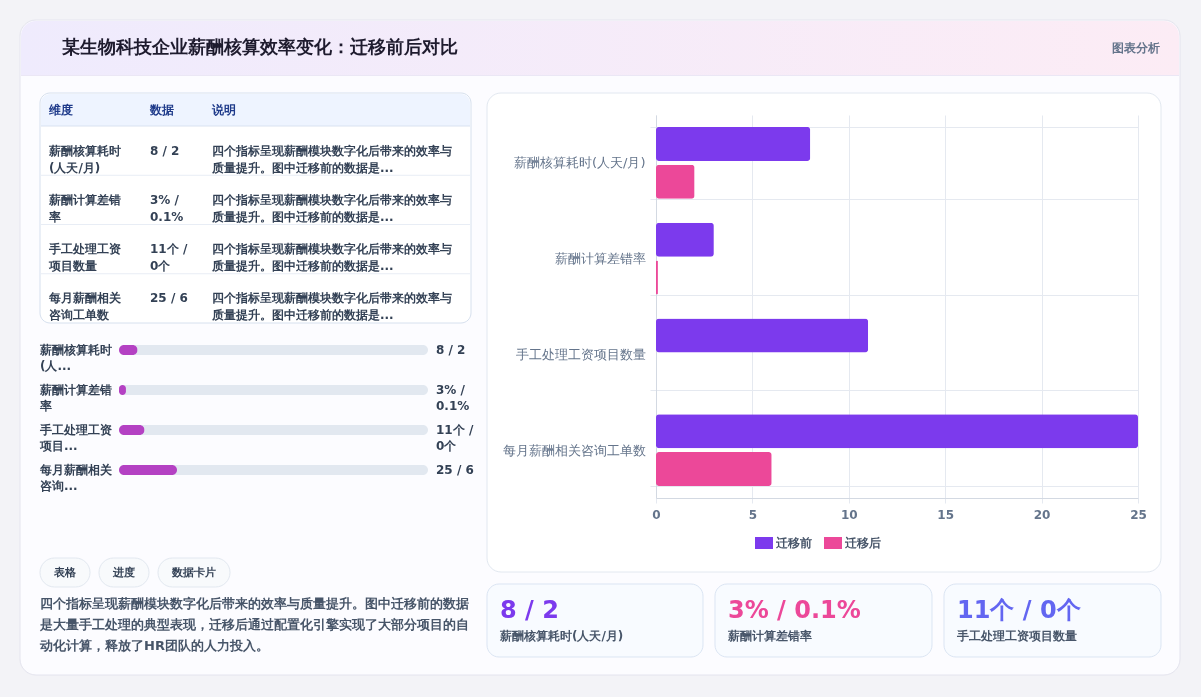 The image size is (1201, 697). I want to click on x-tick-label: 15, so click(946, 514).